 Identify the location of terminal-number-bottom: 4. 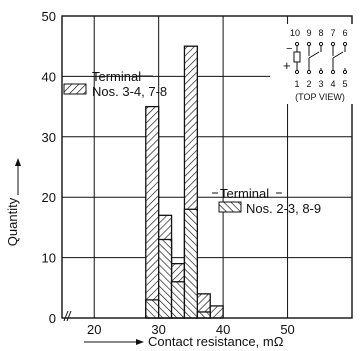
(332, 84).